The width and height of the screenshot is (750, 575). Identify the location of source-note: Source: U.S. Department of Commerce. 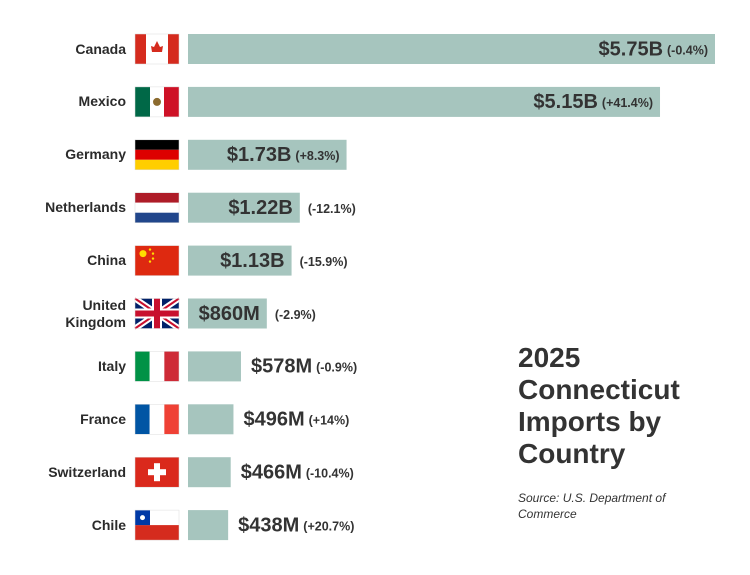
(592, 506).